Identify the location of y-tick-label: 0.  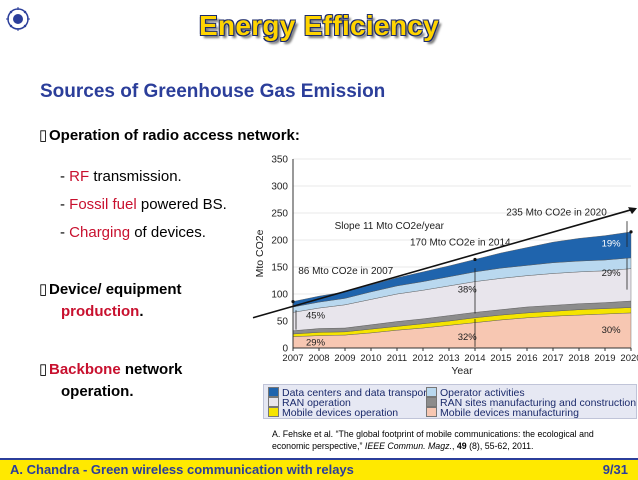
(285, 349).